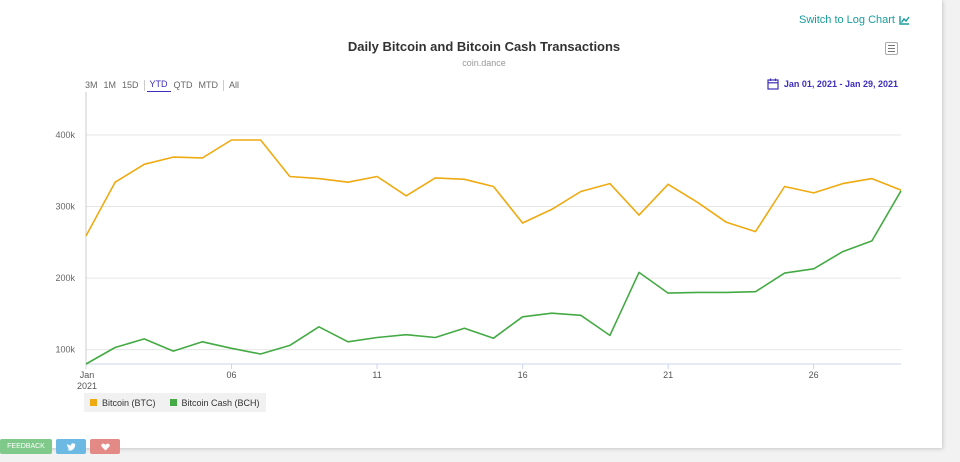 The width and height of the screenshot is (960, 462). Describe the element at coordinates (87, 375) in the screenshot. I see `x-tick-label: Jan` at that location.